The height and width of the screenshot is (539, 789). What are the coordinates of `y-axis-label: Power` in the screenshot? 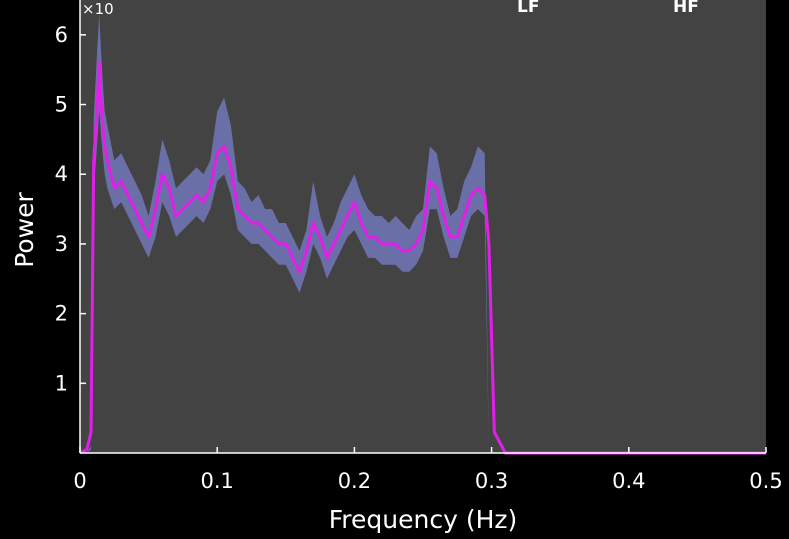 It's located at (24, 229).